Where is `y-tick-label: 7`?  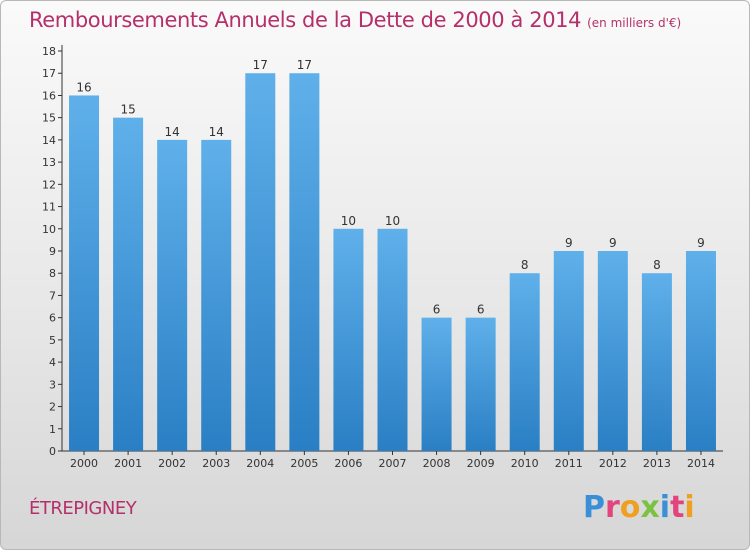
y-tick-label: 7 is located at coordinates (52, 295).